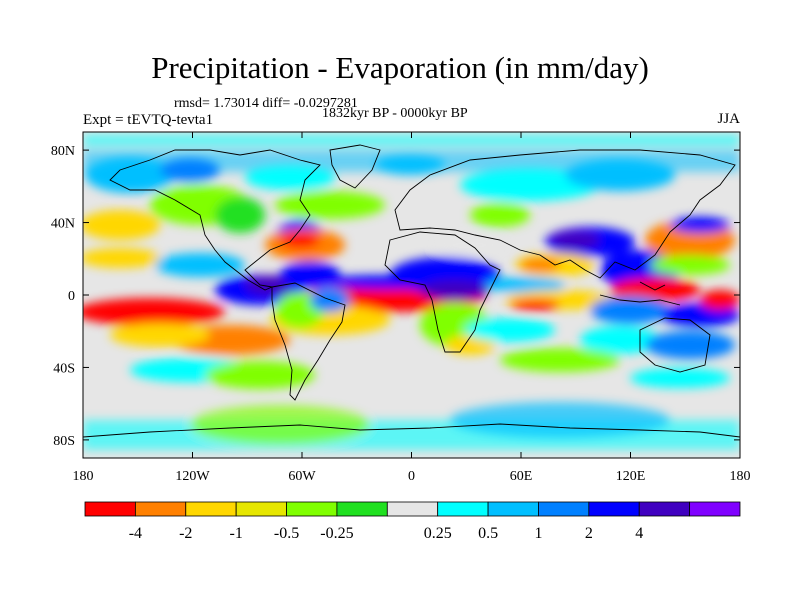 The image size is (800, 600). Describe the element at coordinates (286, 533) in the screenshot. I see `colorbar-label: -0.5` at that location.